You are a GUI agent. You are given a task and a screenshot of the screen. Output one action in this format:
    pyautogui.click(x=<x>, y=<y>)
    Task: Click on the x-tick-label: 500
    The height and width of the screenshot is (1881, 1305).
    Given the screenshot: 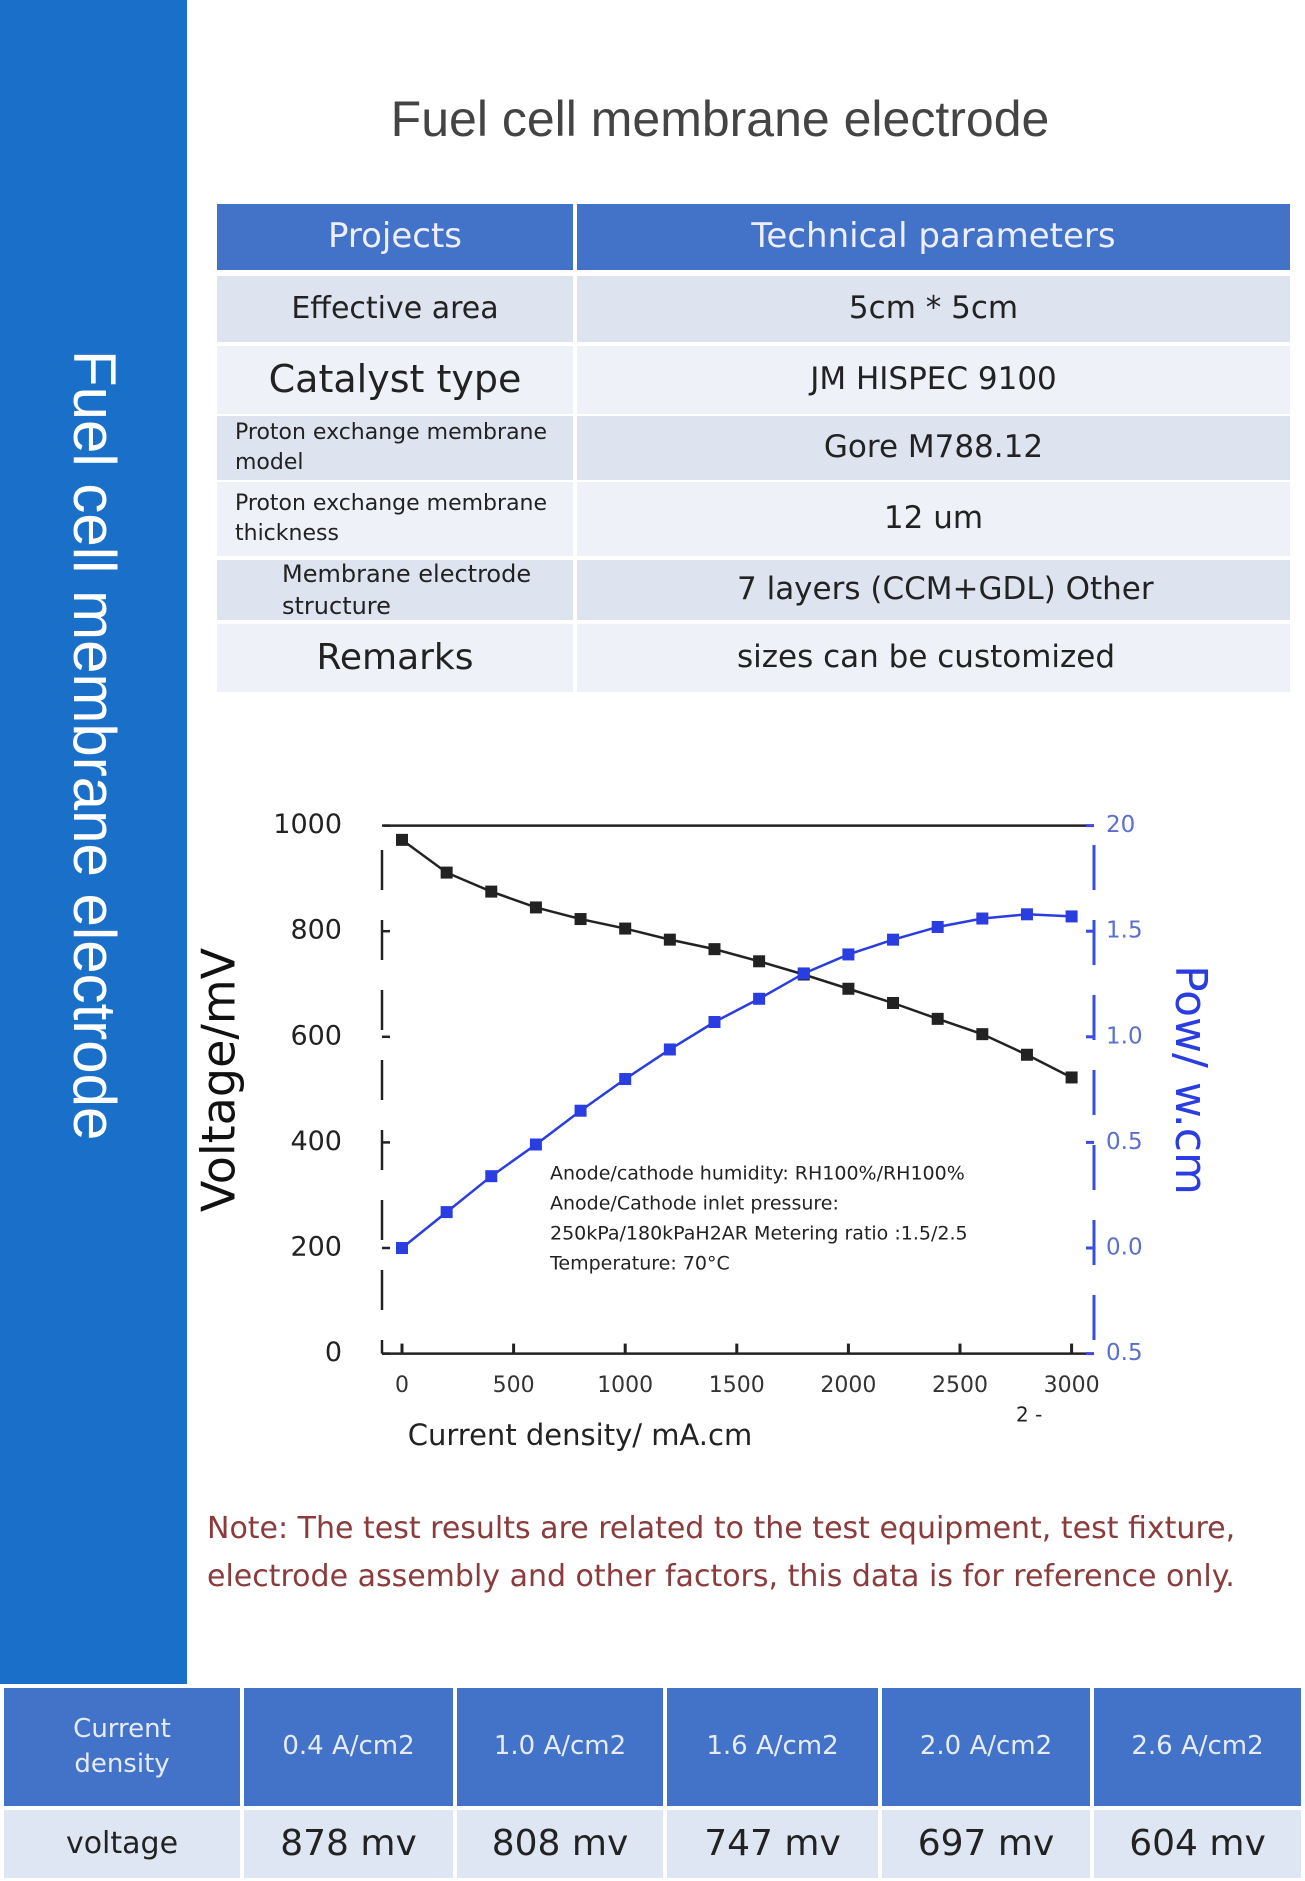 What is the action you would take?
    pyautogui.click(x=514, y=1385)
    